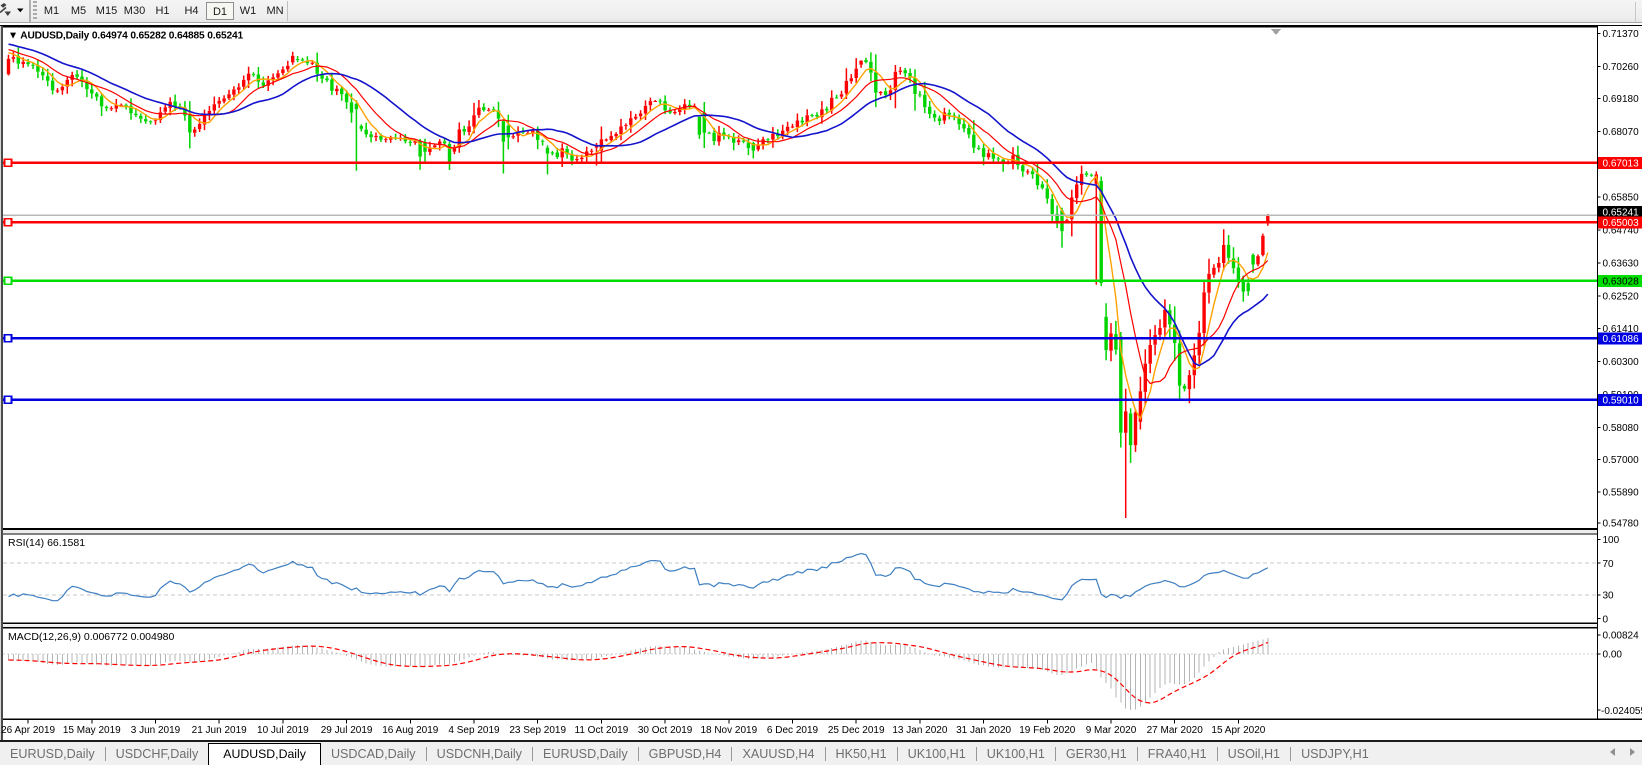 The height and width of the screenshot is (765, 1642). What do you see at coordinates (474, 730) in the screenshot?
I see `svg-text: 4 Sep 2019` at bounding box center [474, 730].